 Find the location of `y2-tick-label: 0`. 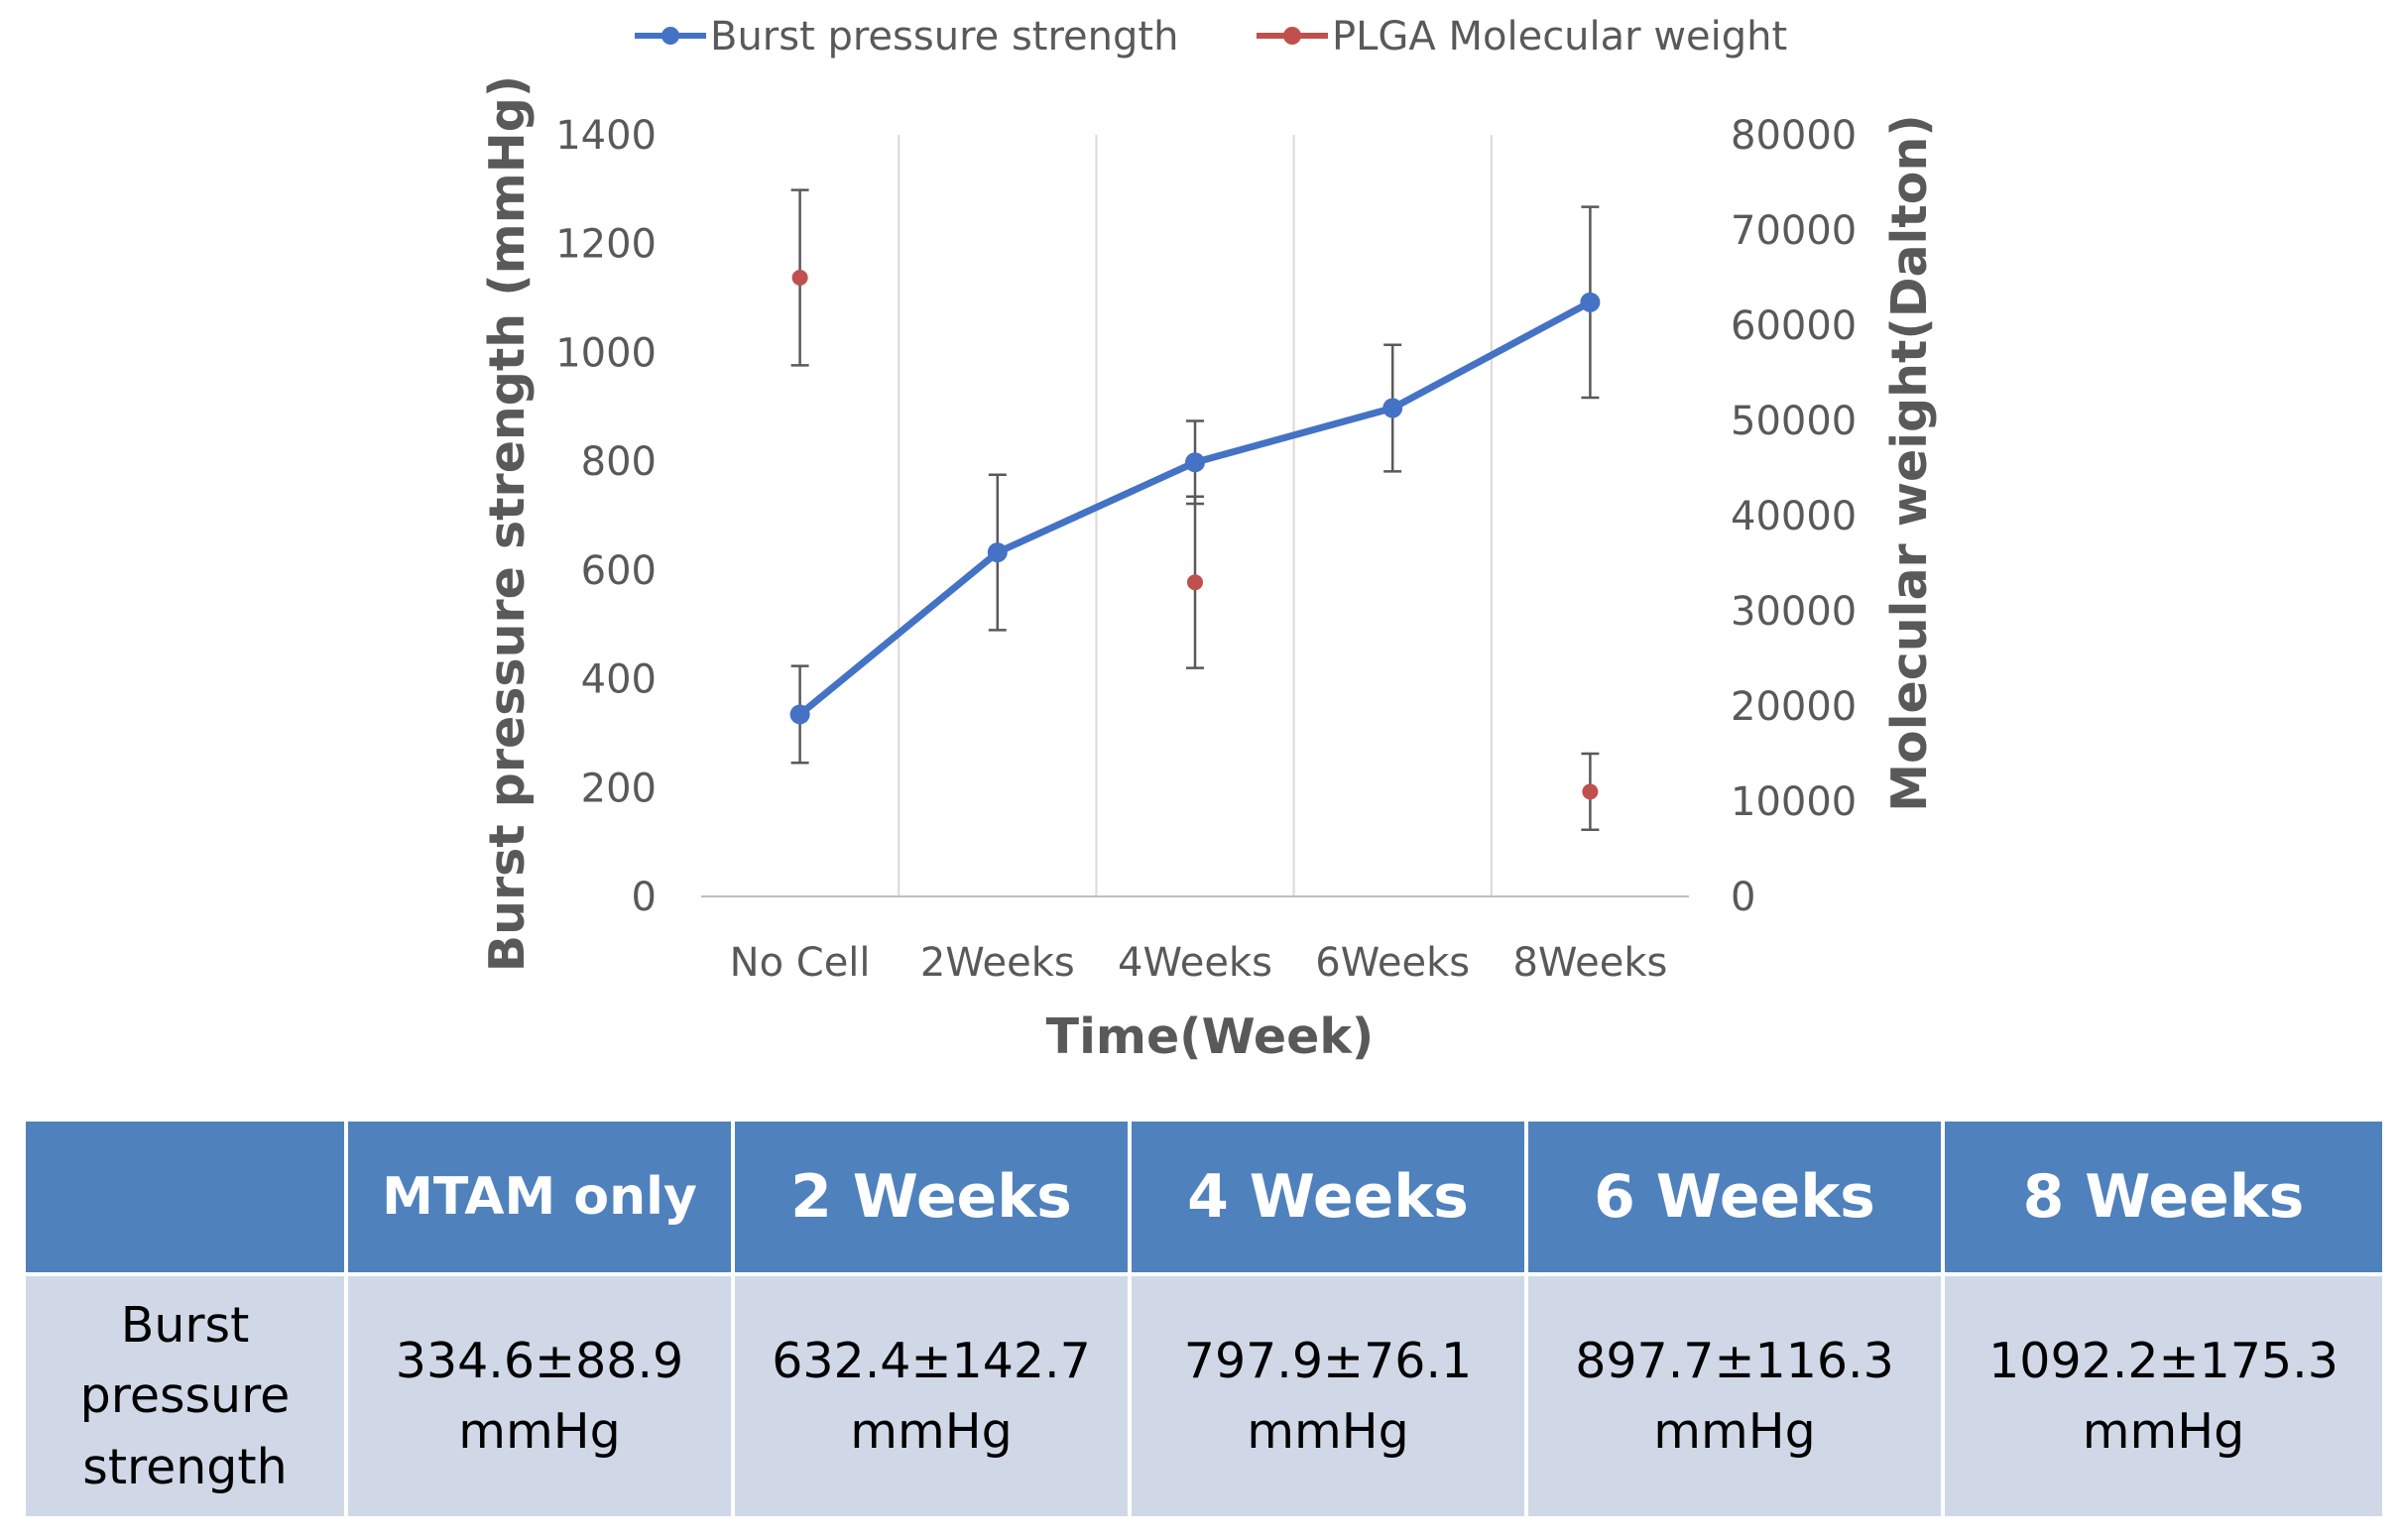

y2-tick-label: 0 is located at coordinates (1743, 897).